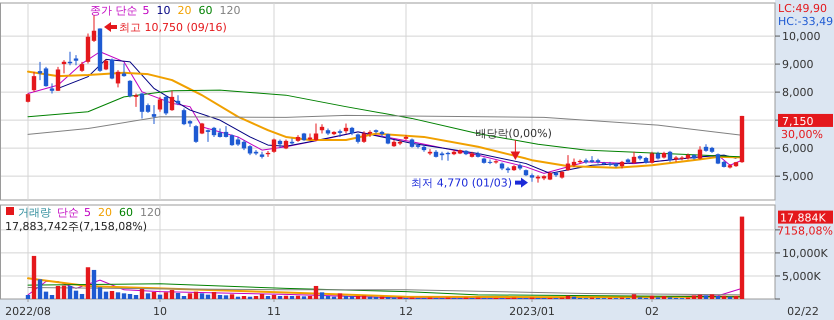 This screenshot has height=320, width=834. What do you see at coordinates (532, 311) in the screenshot?
I see `x-tick-label: 2023/01` at bounding box center [532, 311].